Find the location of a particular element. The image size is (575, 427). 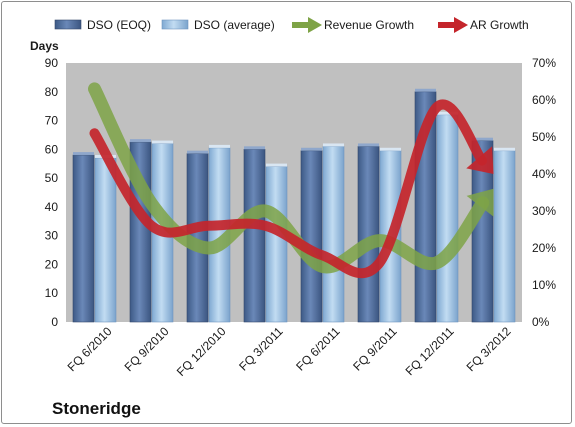

x-tick-label: FQ 6/2011 is located at coordinates (318, 349).